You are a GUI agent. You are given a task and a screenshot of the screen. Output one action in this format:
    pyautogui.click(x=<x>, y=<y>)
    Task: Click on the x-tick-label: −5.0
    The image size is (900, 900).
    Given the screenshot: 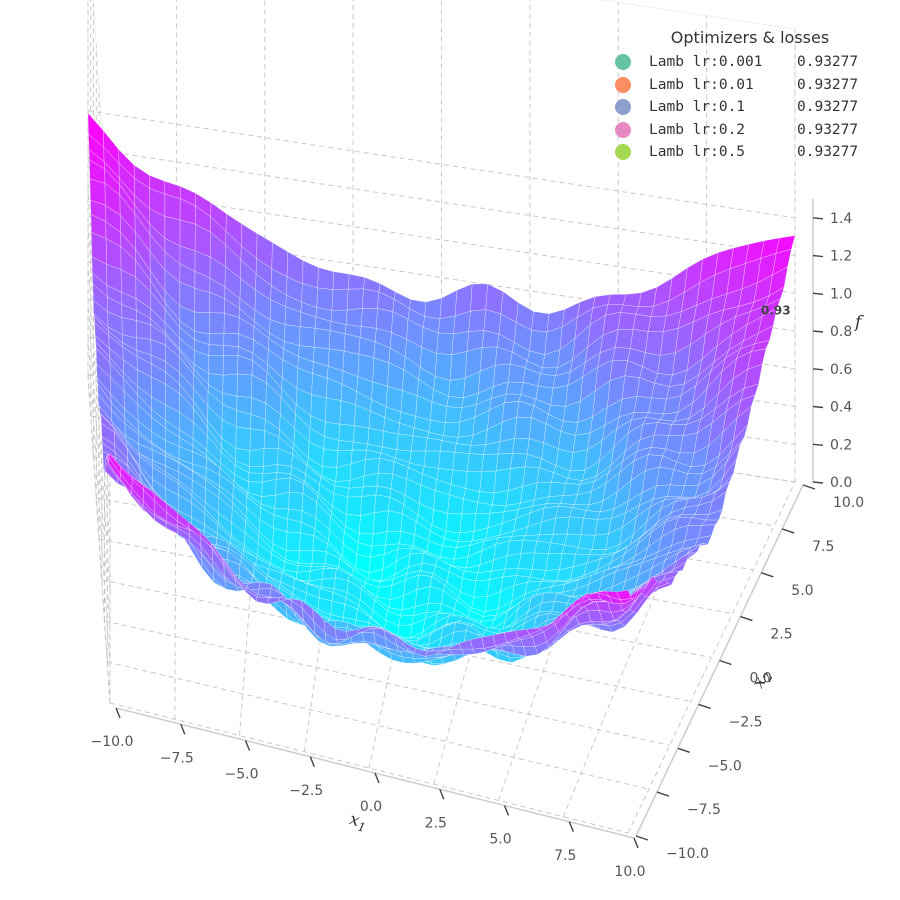 What is the action you would take?
    pyautogui.click(x=242, y=775)
    